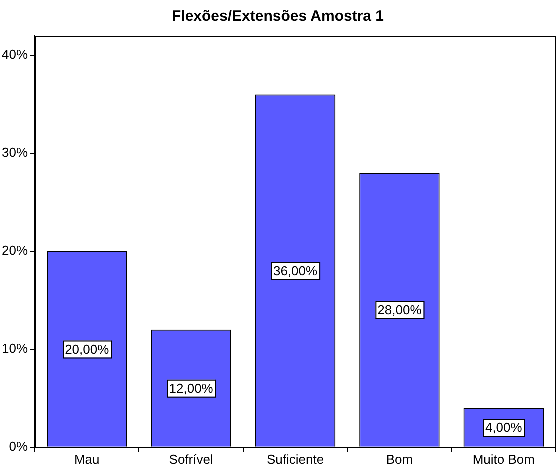 The height and width of the screenshot is (468, 558). Describe the element at coordinates (191, 388) in the screenshot. I see `data-label: 12,00%` at that location.